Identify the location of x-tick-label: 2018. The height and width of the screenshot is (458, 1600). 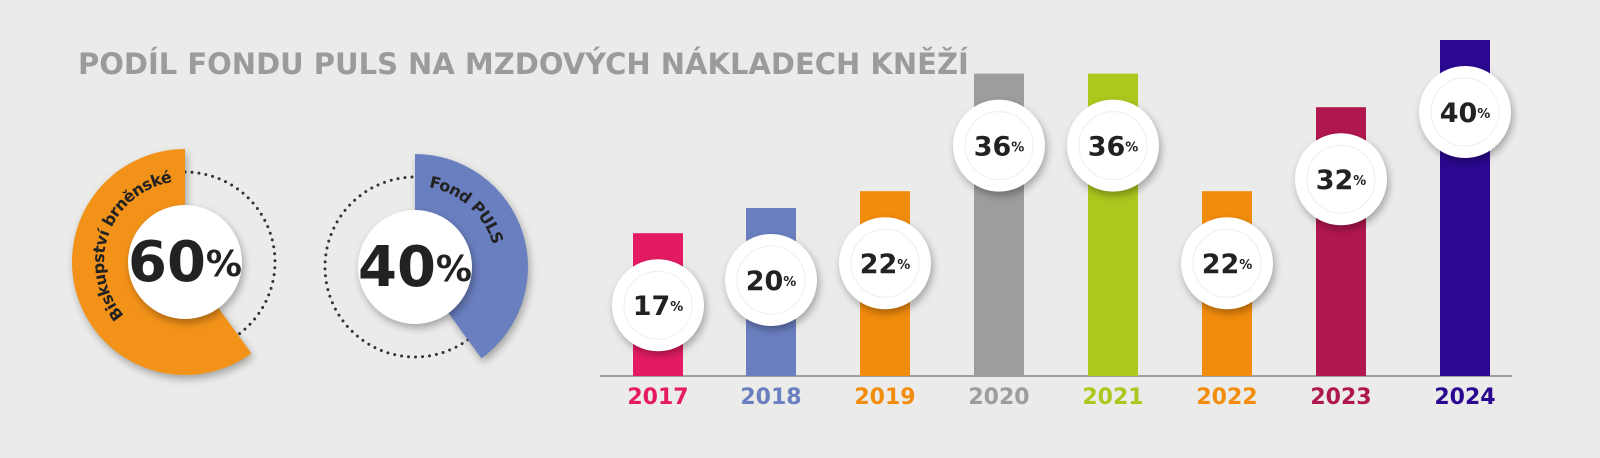
(770, 397).